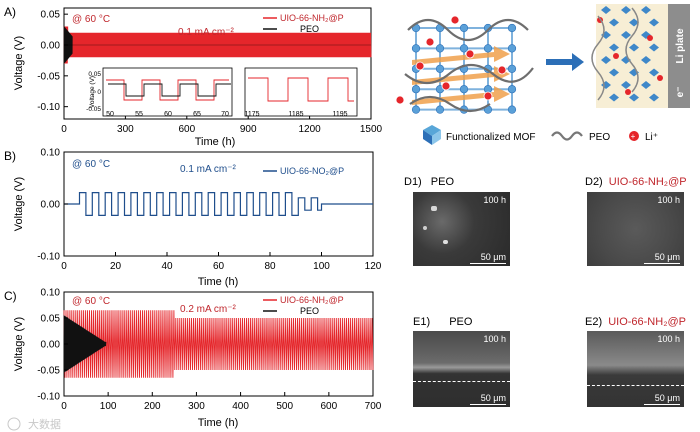 This screenshot has height=432, width=700. I want to click on inset-1-trace-peo, so click(169, 90).